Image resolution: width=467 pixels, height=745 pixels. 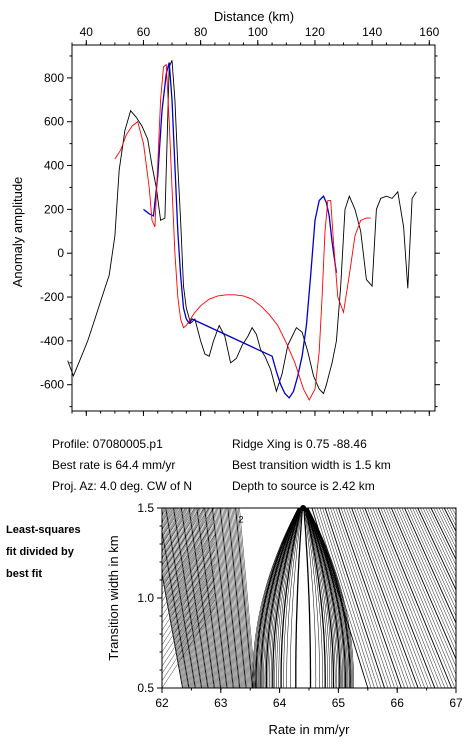 What do you see at coordinates (299, 444) in the screenshot?
I see `info-ridge-crossing: Ridge Xing is 0.75 -88.46` at bounding box center [299, 444].